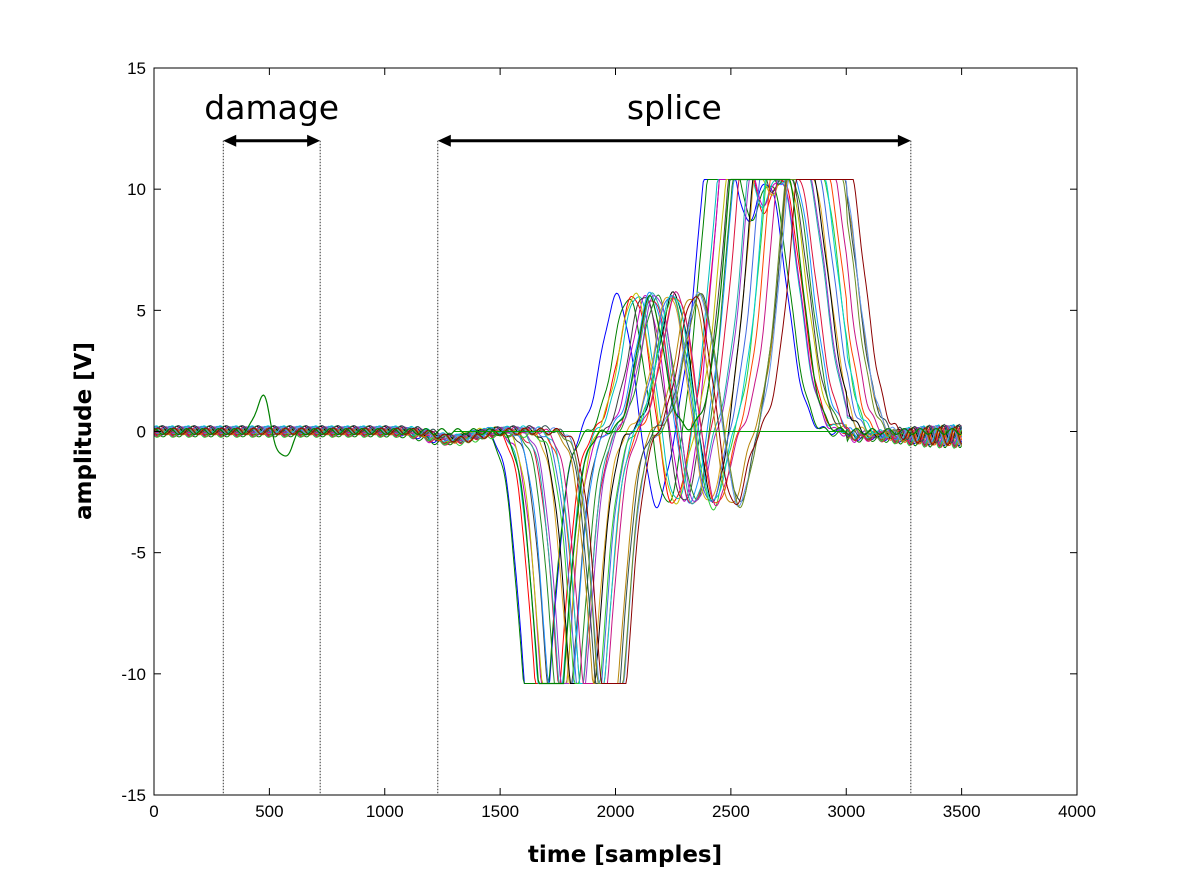 The height and width of the screenshot is (893, 1190). What do you see at coordinates (904, 140) in the screenshot?
I see `region-splice-arrowhead-right` at bounding box center [904, 140].